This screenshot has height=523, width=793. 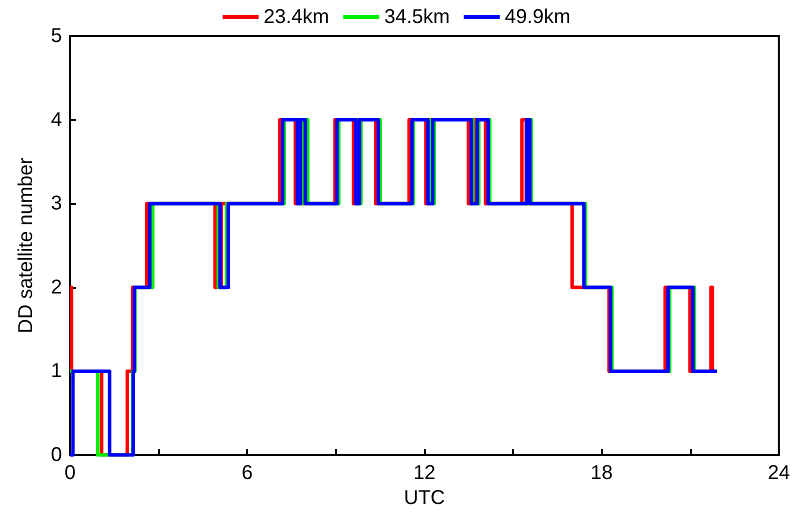 What do you see at coordinates (424, 497) in the screenshot?
I see `x-axis-title: UTC` at bounding box center [424, 497].